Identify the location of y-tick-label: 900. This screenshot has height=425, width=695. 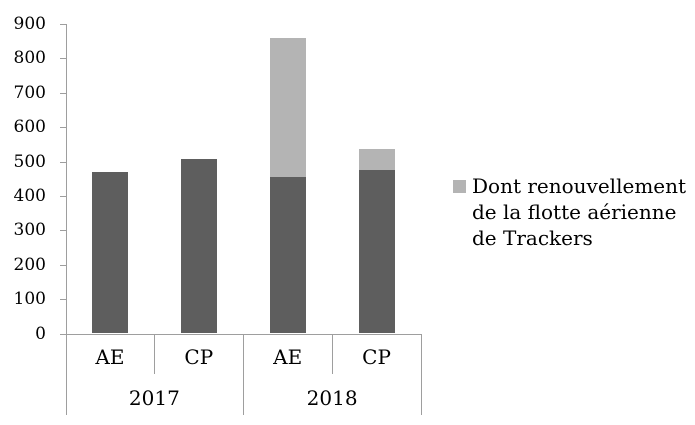
(29, 24).